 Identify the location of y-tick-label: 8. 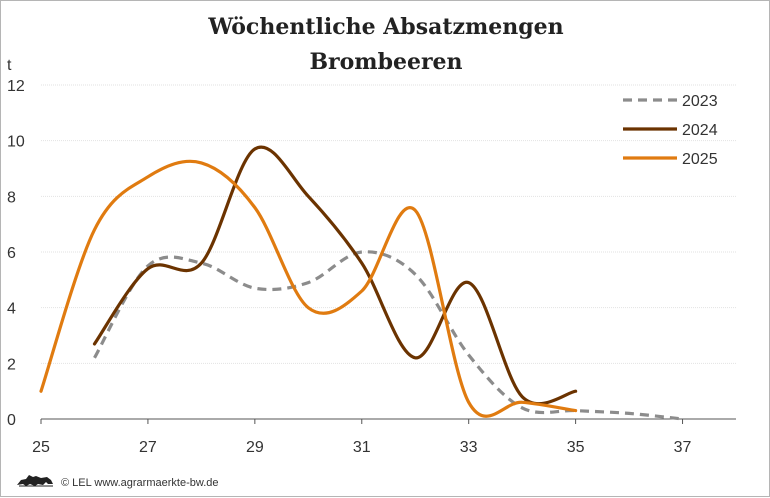
(11, 197).